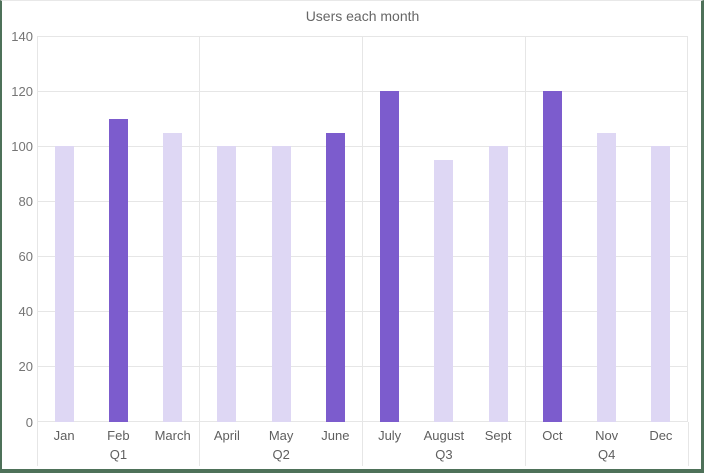  Describe the element at coordinates (335, 435) in the screenshot. I see `month-label: June` at that location.